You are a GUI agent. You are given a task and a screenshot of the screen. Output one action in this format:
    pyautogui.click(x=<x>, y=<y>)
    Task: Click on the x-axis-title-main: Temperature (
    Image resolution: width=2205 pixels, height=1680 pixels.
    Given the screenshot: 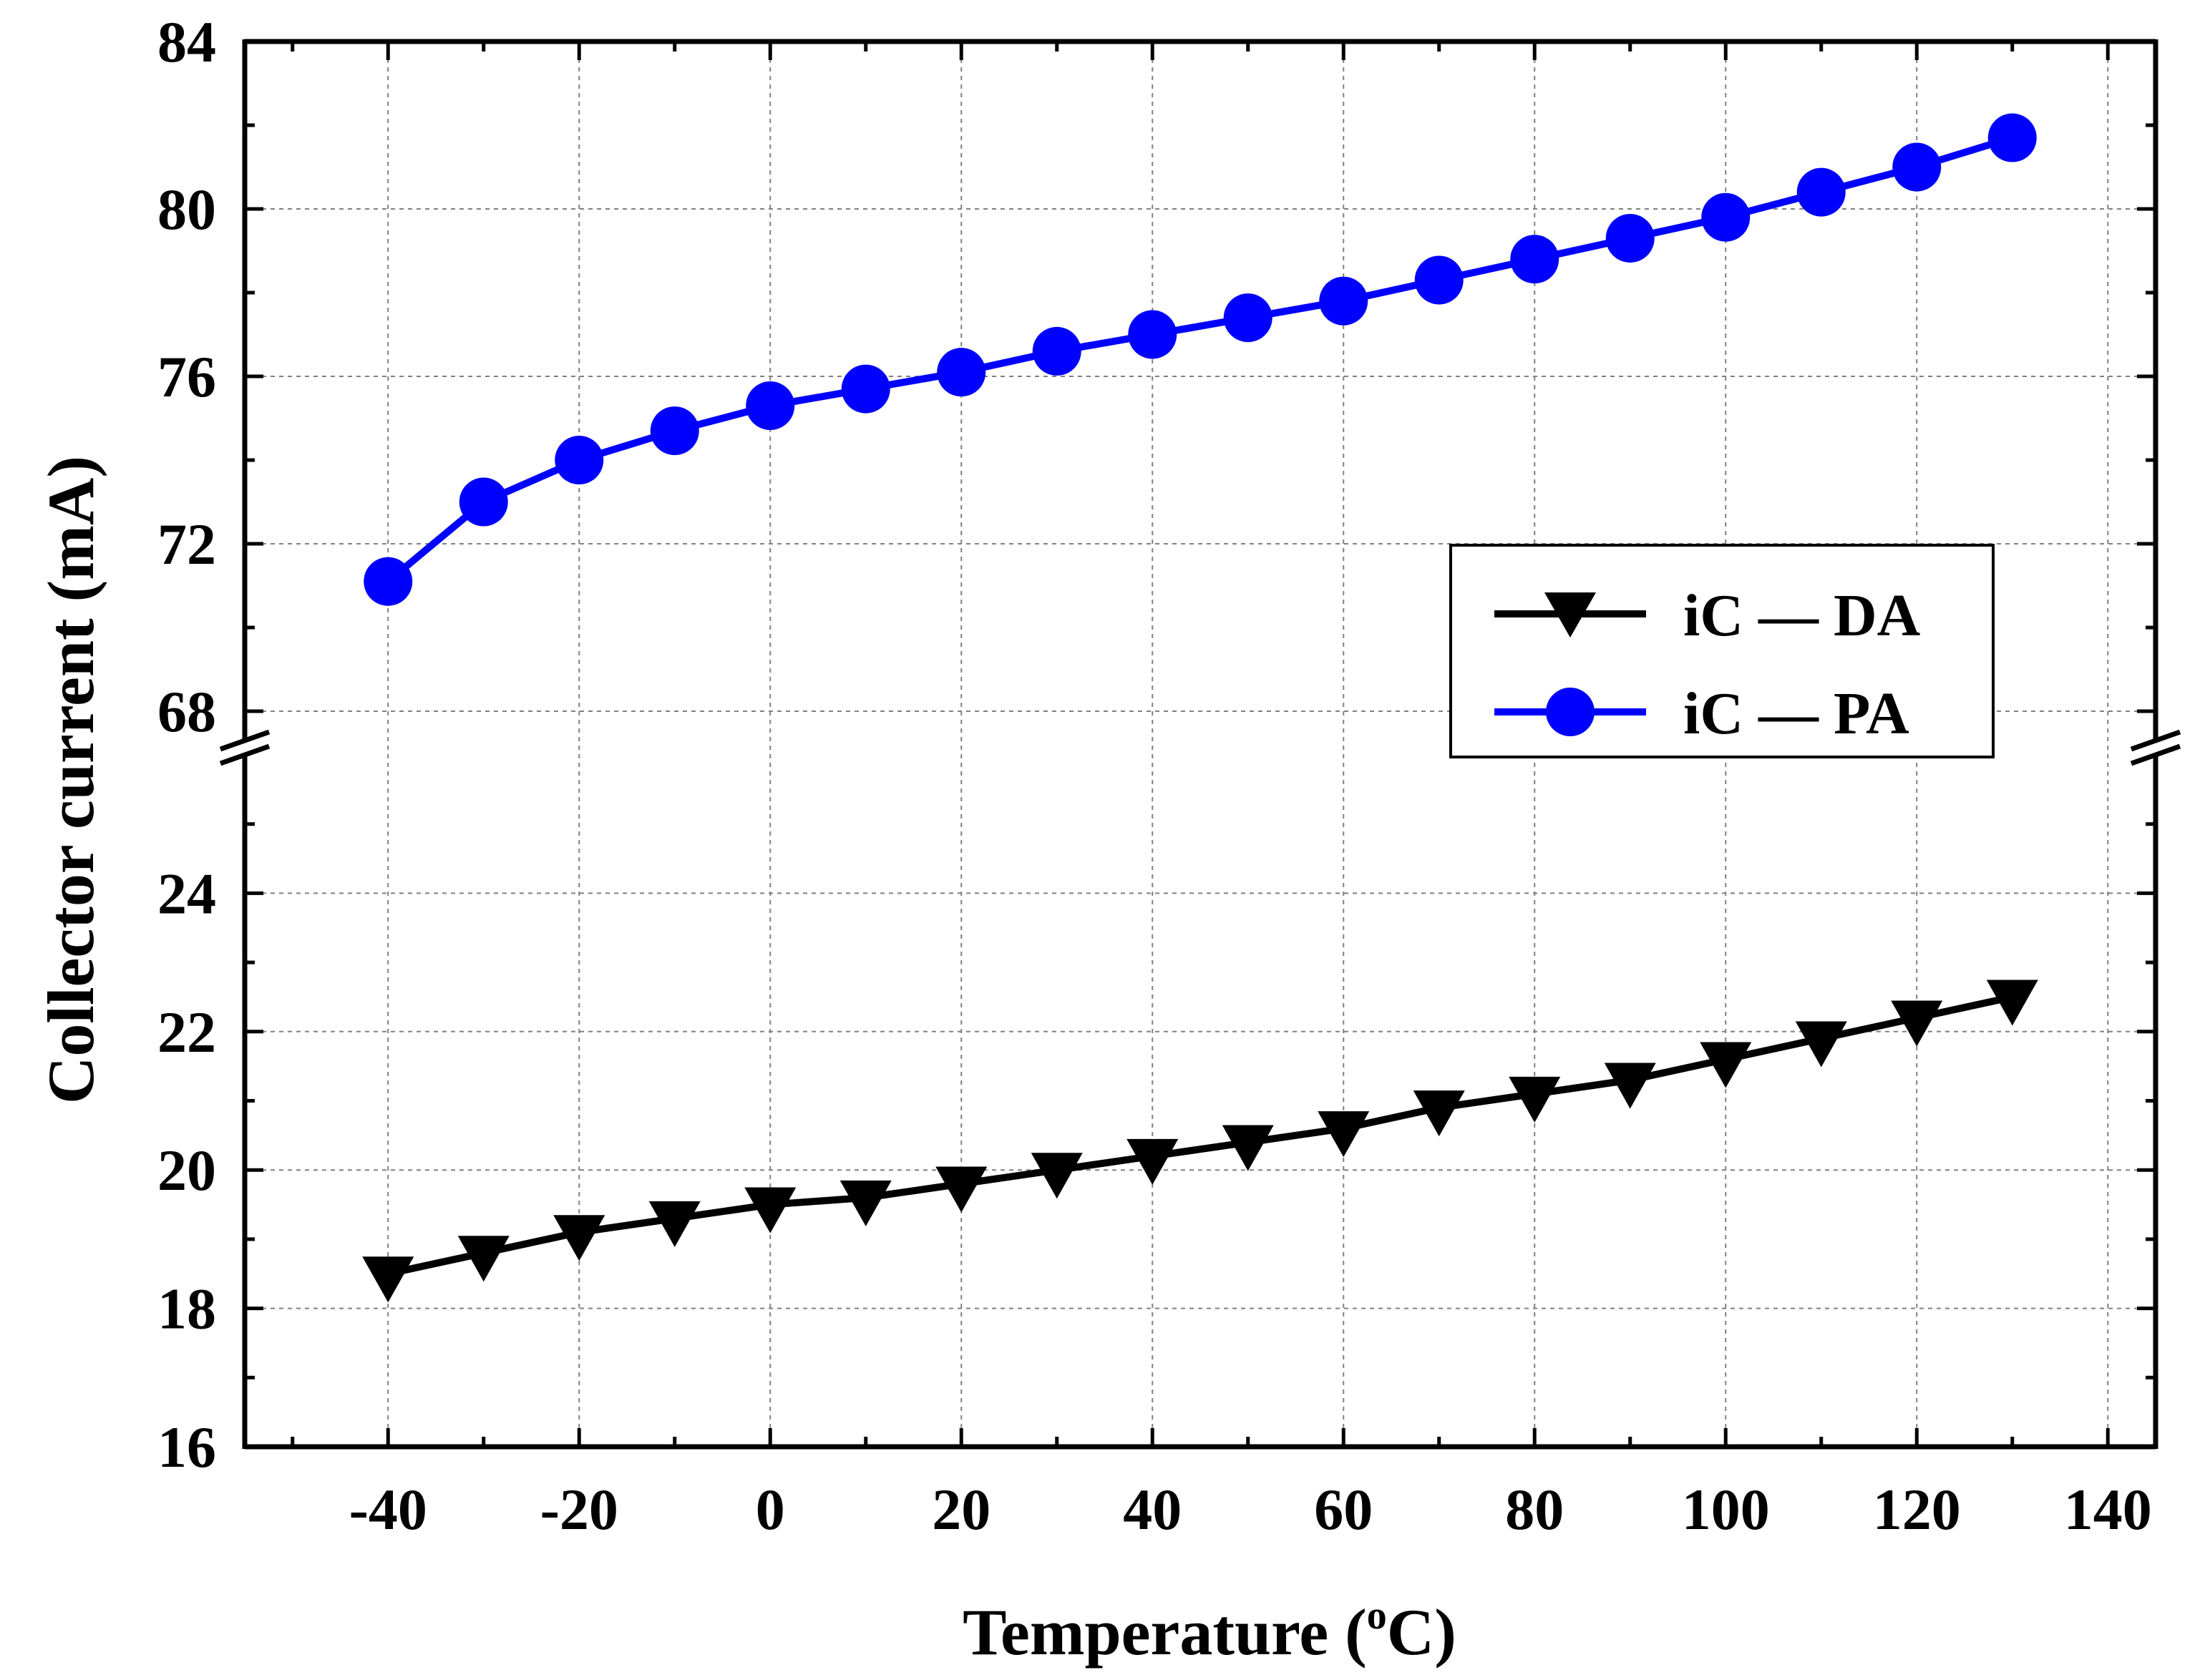 What is the action you would take?
    pyautogui.click(x=1165, y=1632)
    